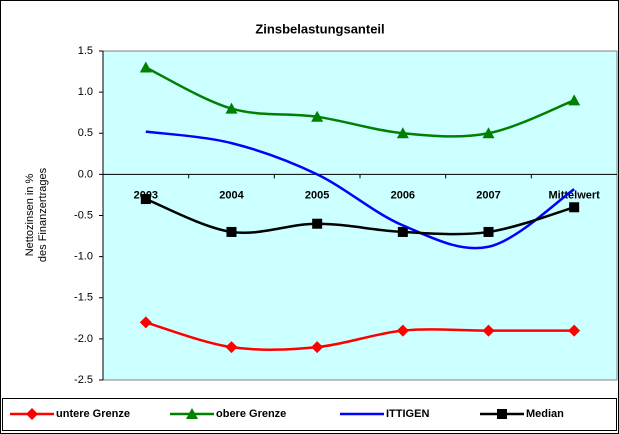  What do you see at coordinates (403, 195) in the screenshot?
I see `x-tick-label: 2006` at bounding box center [403, 195].